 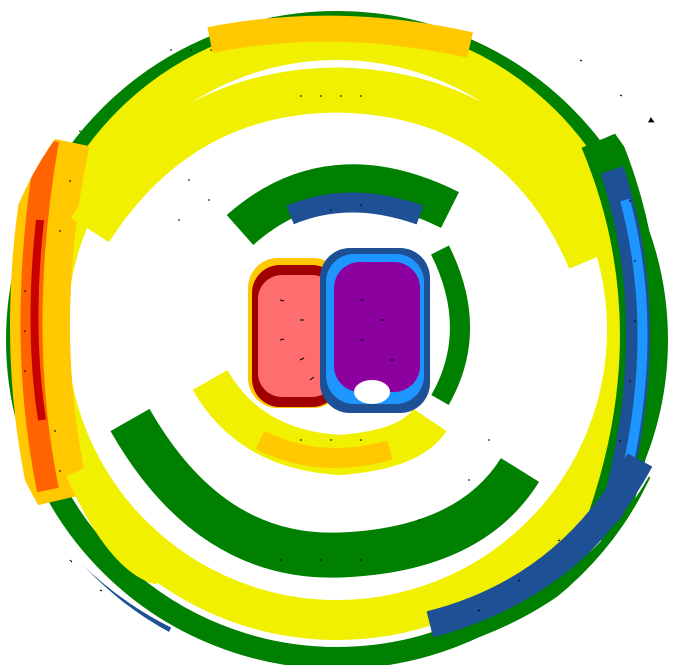 What do you see at coordinates (634, 340) in the screenshot?
I see `right-lightblue-band` at bounding box center [634, 340].